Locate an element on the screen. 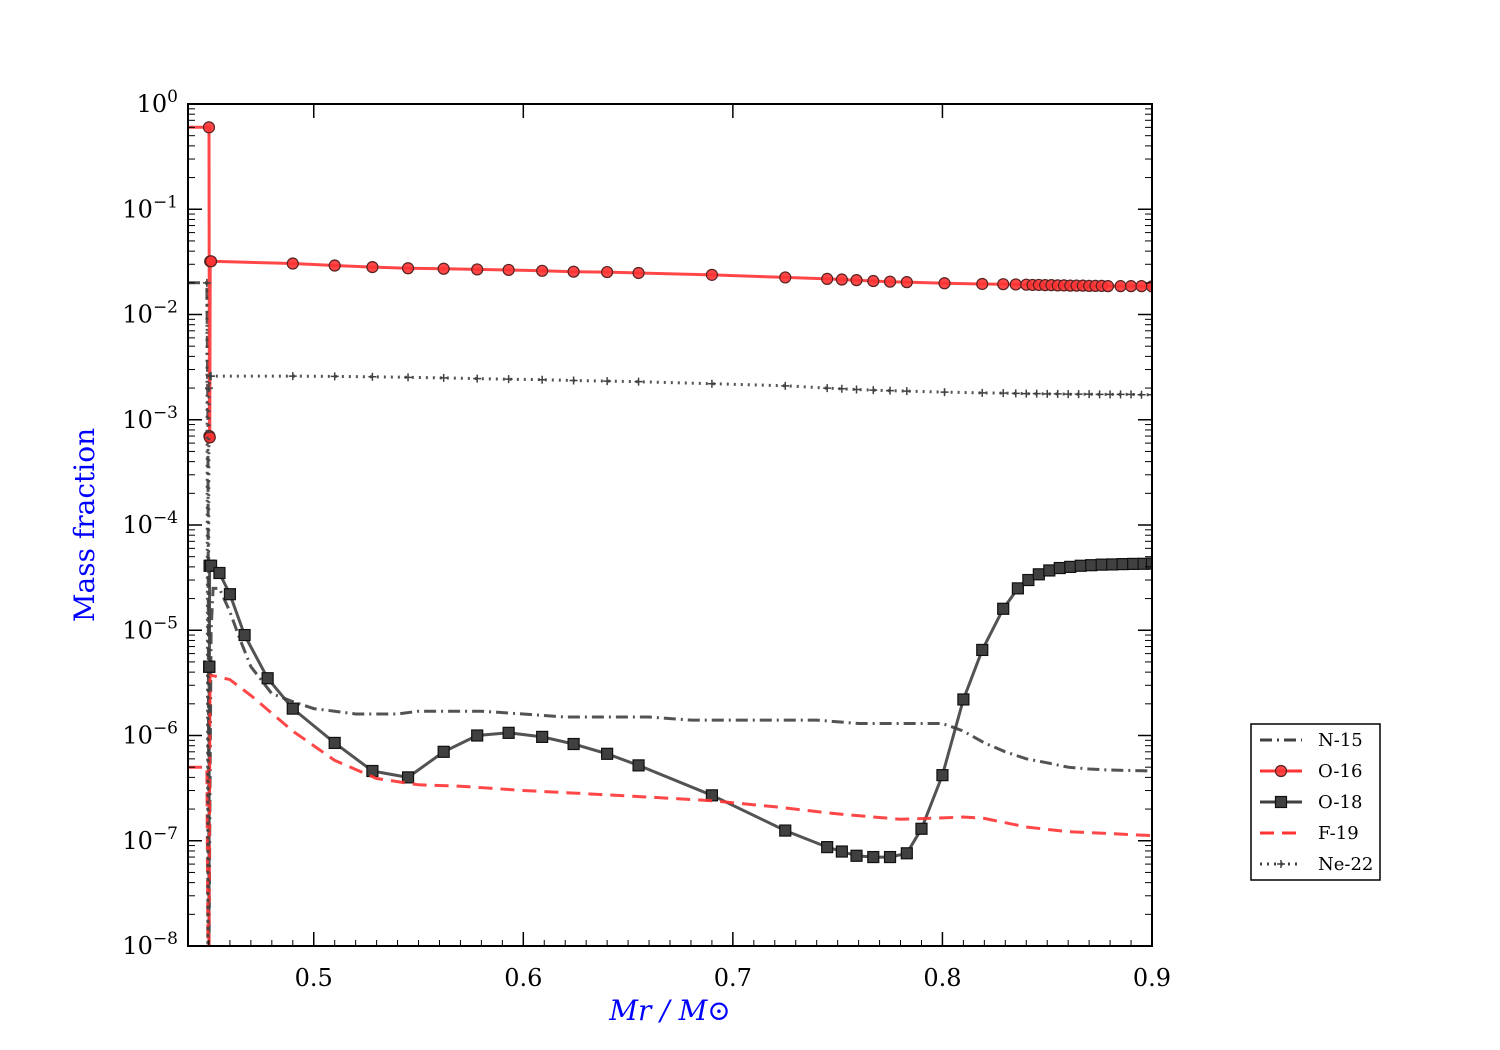 The image size is (1500, 1050). x-tick-label: 0.8 is located at coordinates (942, 978).